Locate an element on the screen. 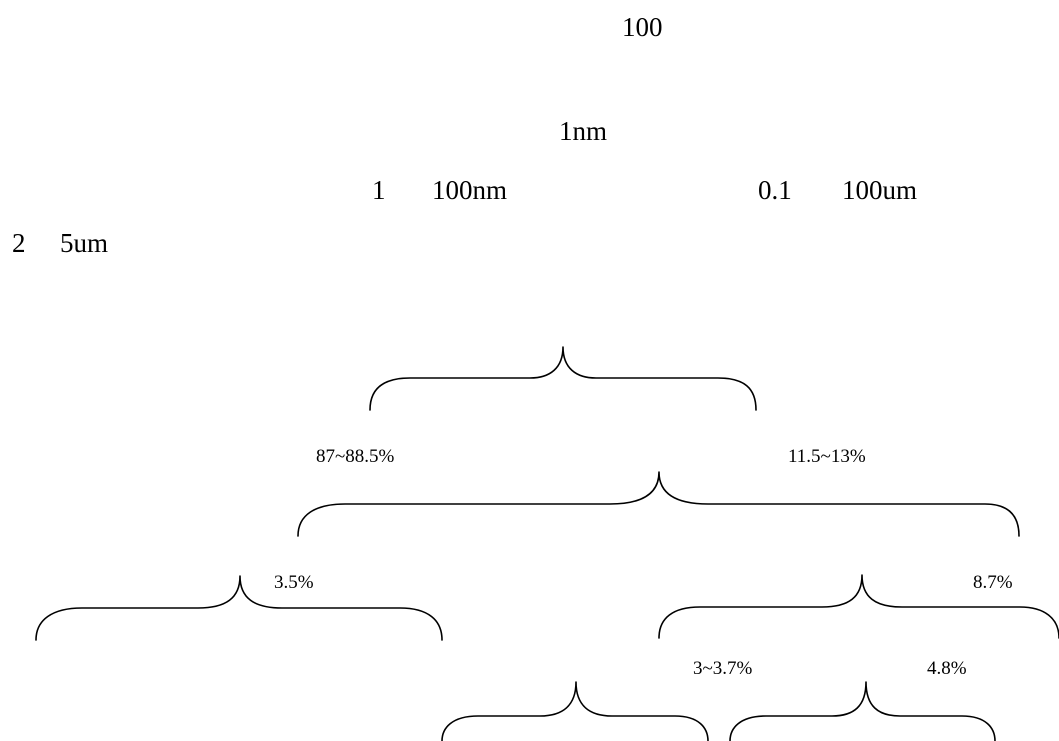 The image size is (1059, 741). text-2: 2 is located at coordinates (19, 243).